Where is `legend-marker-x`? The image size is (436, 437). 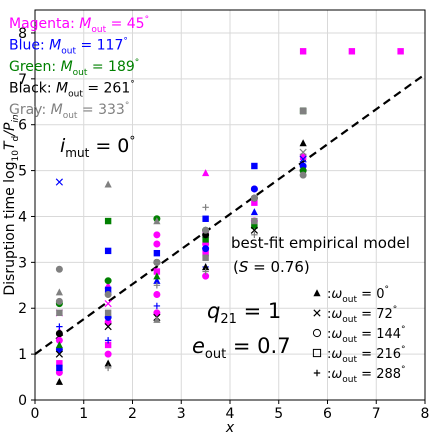
legend-marker-x is located at coordinates (317, 313).